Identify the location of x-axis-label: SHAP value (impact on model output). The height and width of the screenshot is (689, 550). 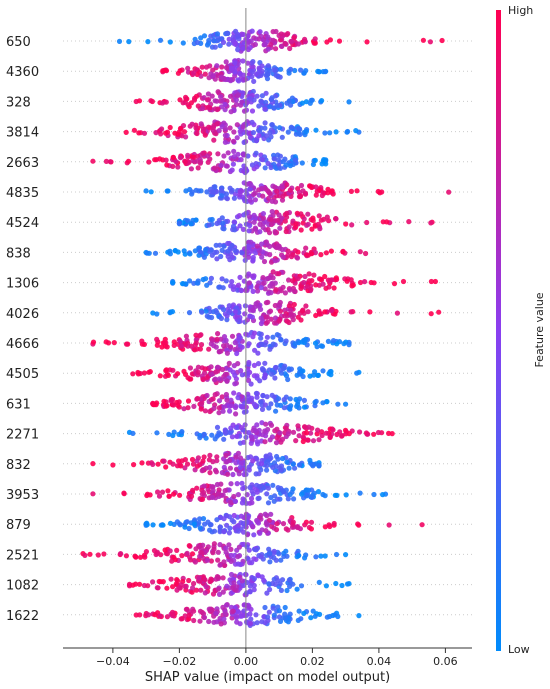
(267, 677).